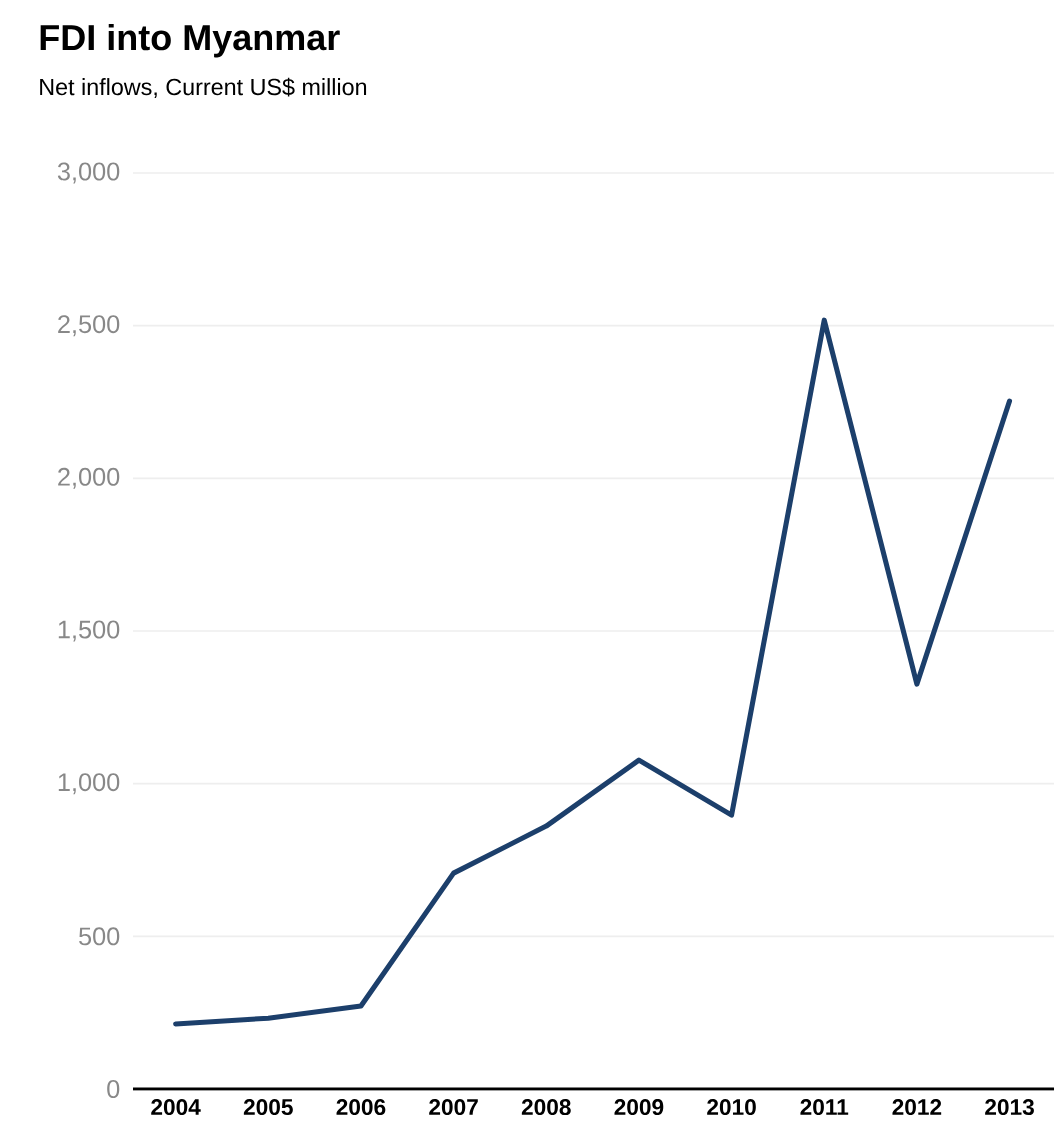 This screenshot has width=1055, height=1146. What do you see at coordinates (731, 1107) in the screenshot?
I see `x-tick-label: 2010` at bounding box center [731, 1107].